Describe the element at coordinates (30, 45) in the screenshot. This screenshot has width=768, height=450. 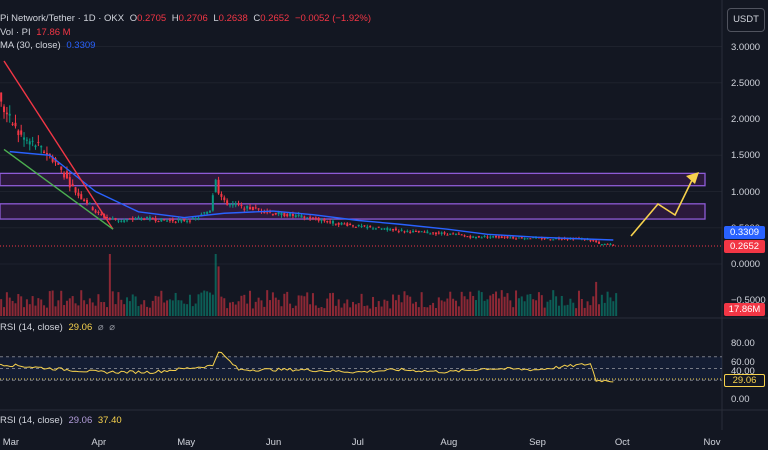
I see `ma-label: MA (30, close)` at that location.